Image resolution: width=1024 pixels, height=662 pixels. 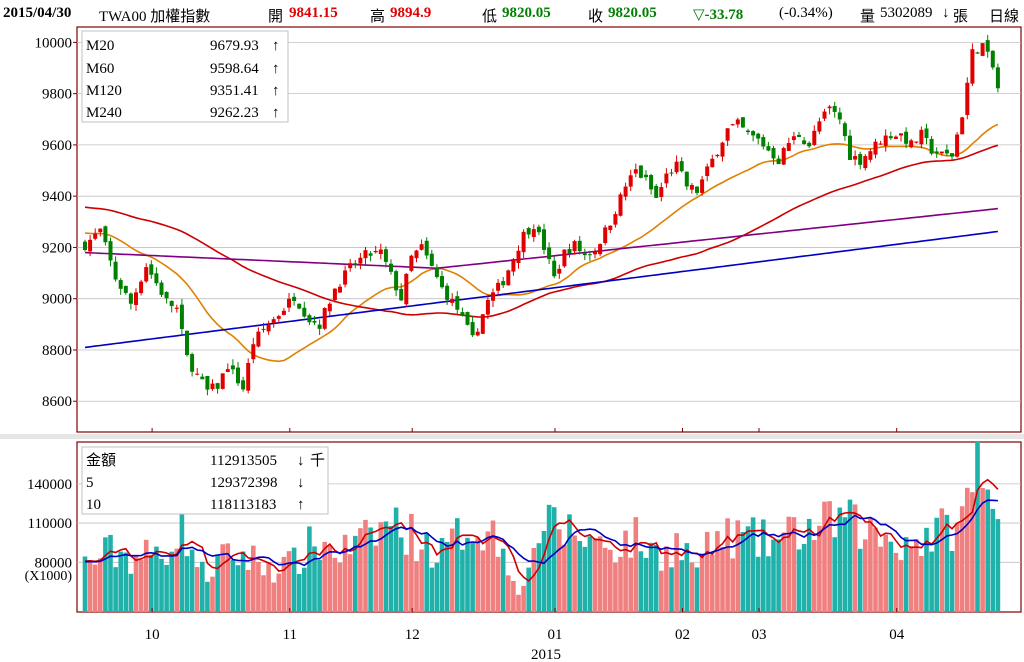 I want to click on legend-ma10-name: 10, so click(x=93, y=505).